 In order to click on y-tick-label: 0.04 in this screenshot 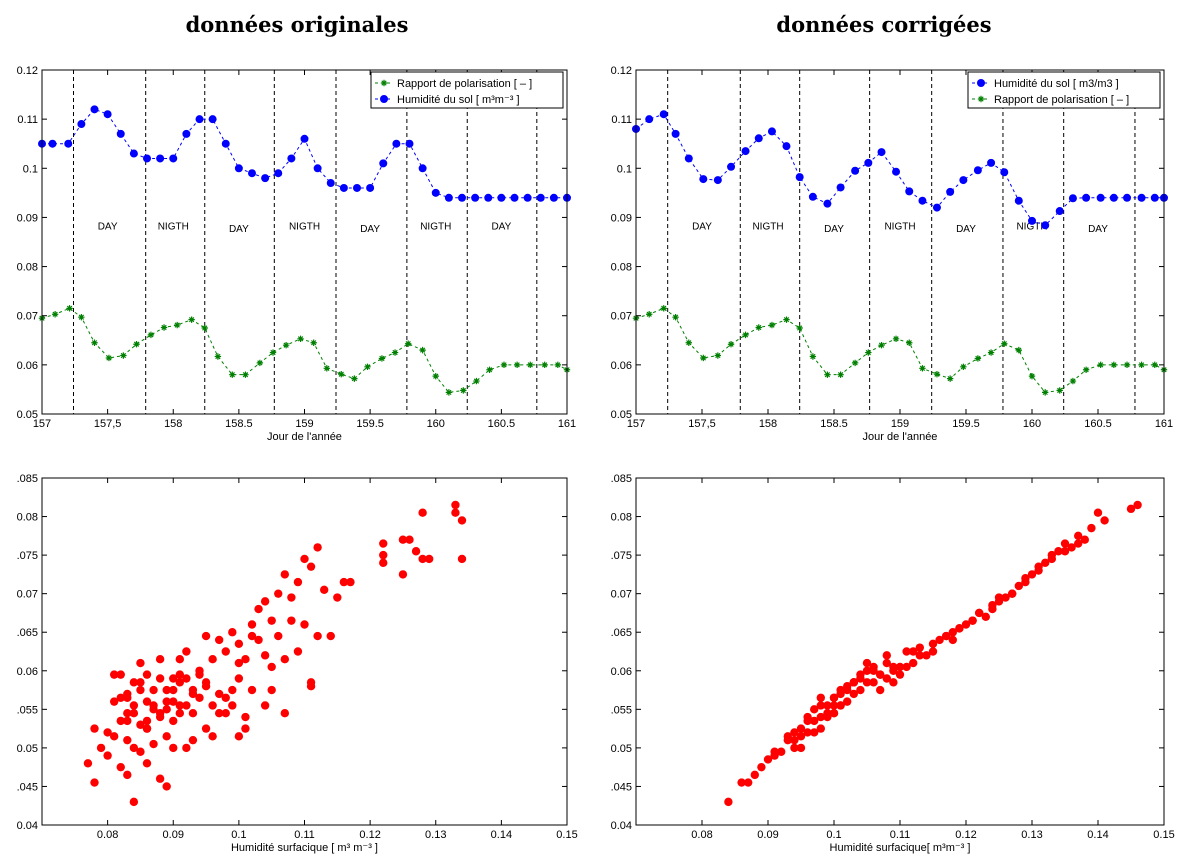, I will do `click(27, 826)`.